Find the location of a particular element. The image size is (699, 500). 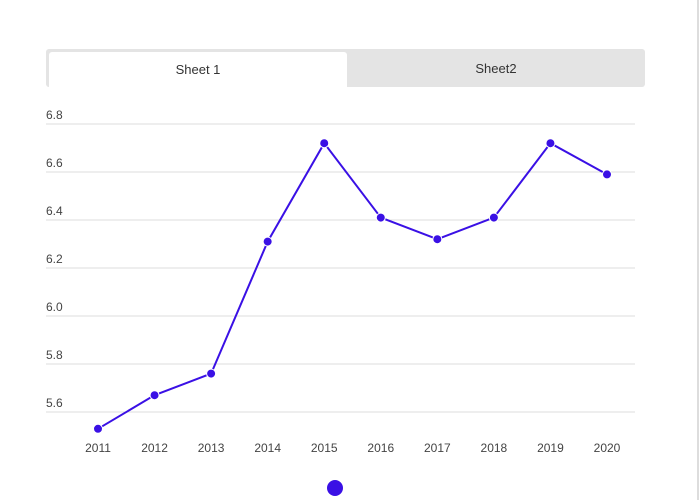

y-tick-label: 6.0 is located at coordinates (54, 307).